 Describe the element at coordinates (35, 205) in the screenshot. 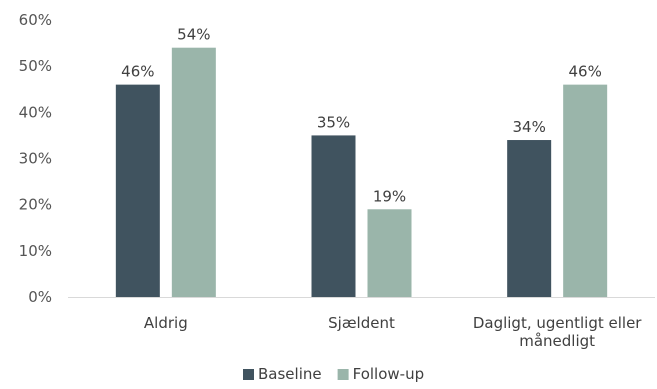

I see `y-tick-label: 20%` at that location.